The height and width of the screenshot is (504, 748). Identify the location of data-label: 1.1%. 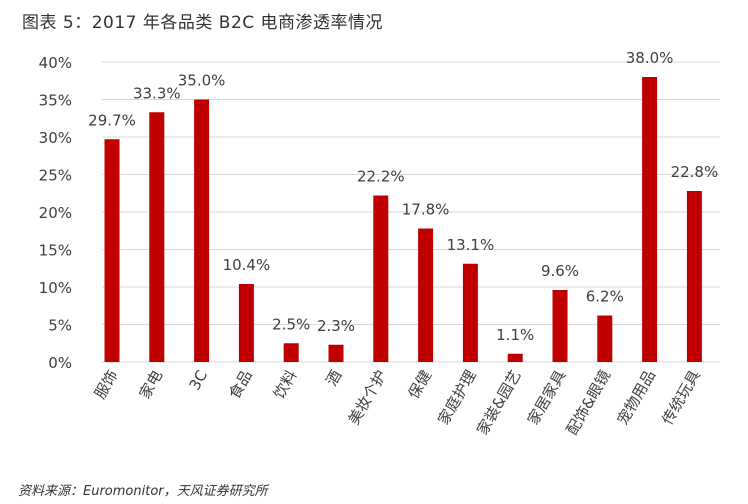
(515, 335).